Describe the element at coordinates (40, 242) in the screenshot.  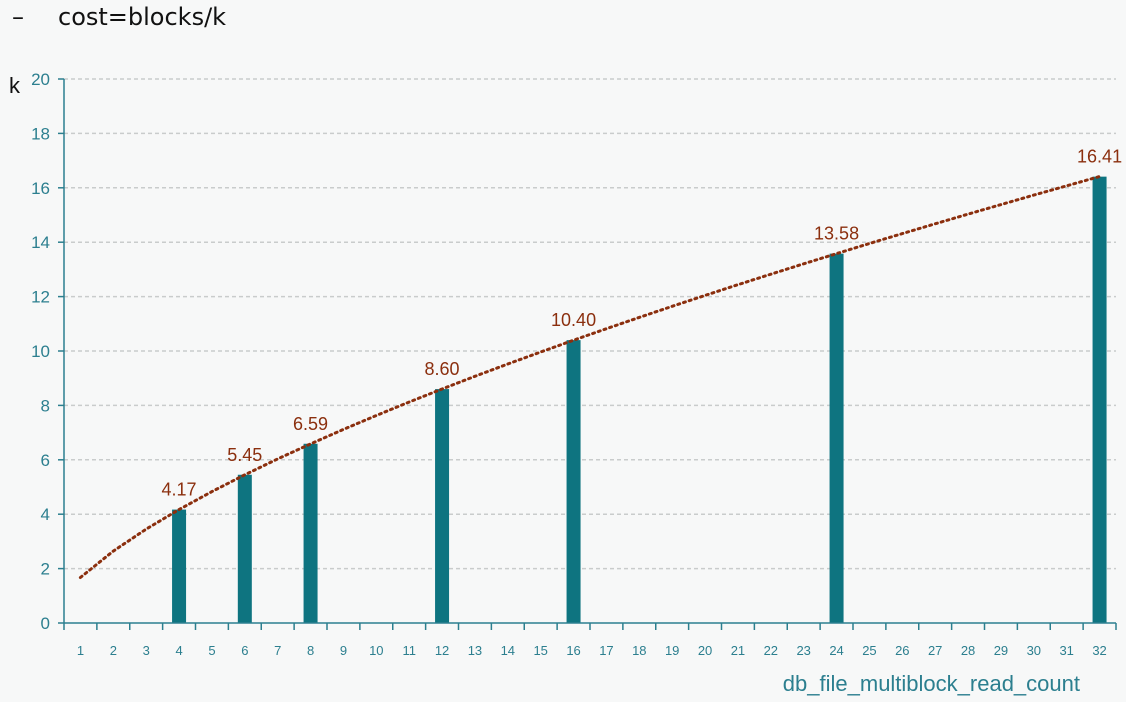
I see `y-tick-label: 14` at that location.